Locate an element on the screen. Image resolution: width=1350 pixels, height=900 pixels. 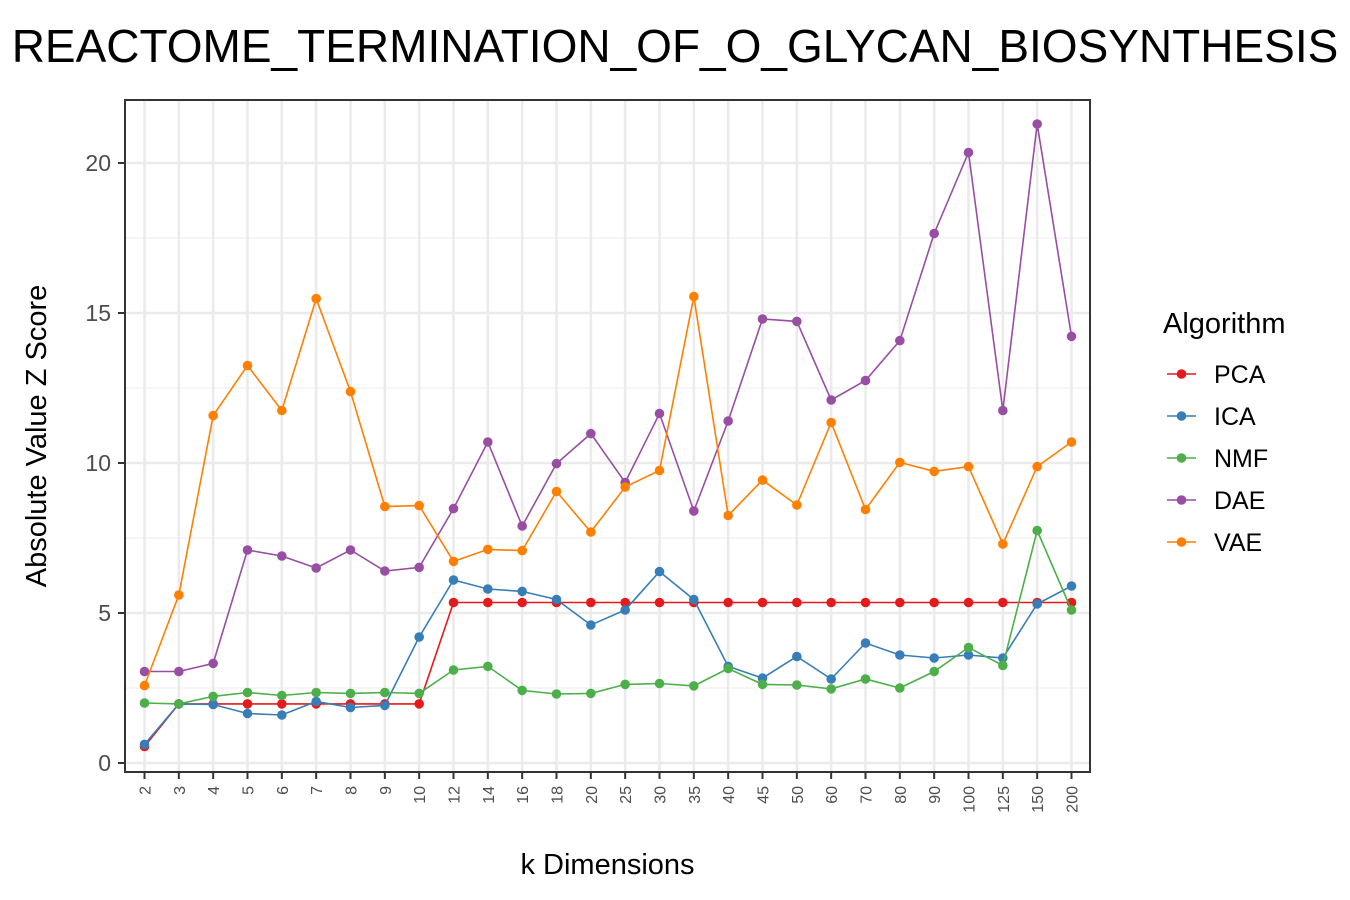
x-tick-label: 50 is located at coordinates (798, 795).